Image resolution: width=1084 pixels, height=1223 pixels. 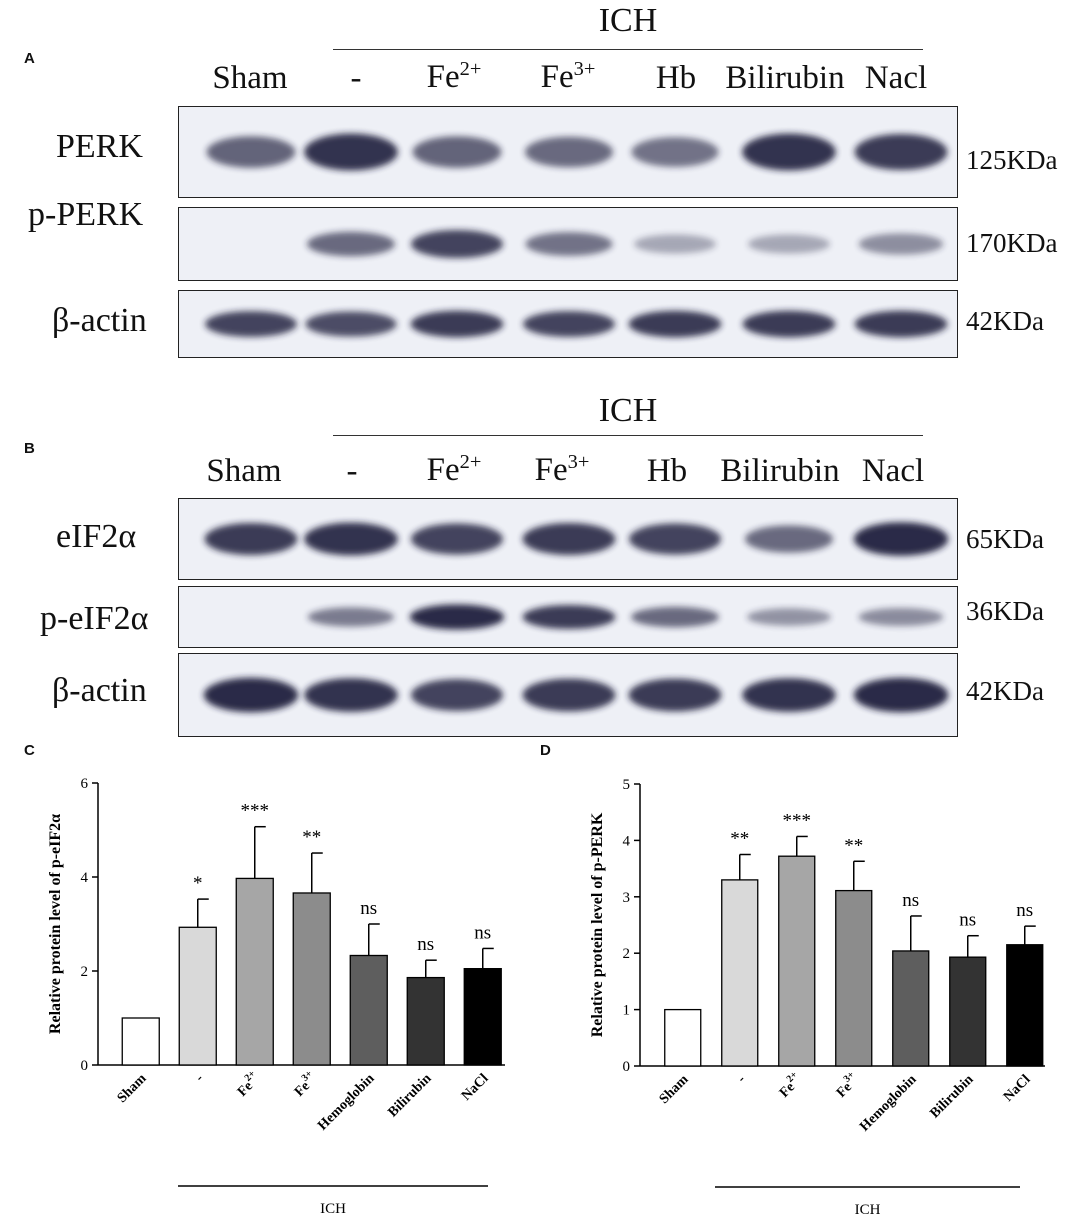 What do you see at coordinates (1012, 160) in the screenshot?
I see `kda-perk: 125KDa` at bounding box center [1012, 160].